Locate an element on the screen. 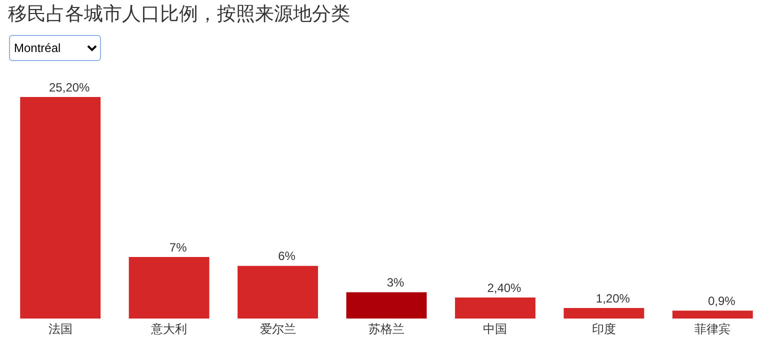 The image size is (775, 341). data-label: 1,20% is located at coordinates (613, 298).